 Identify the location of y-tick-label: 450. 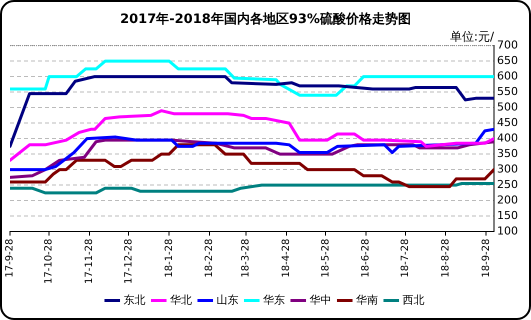
(507, 122).